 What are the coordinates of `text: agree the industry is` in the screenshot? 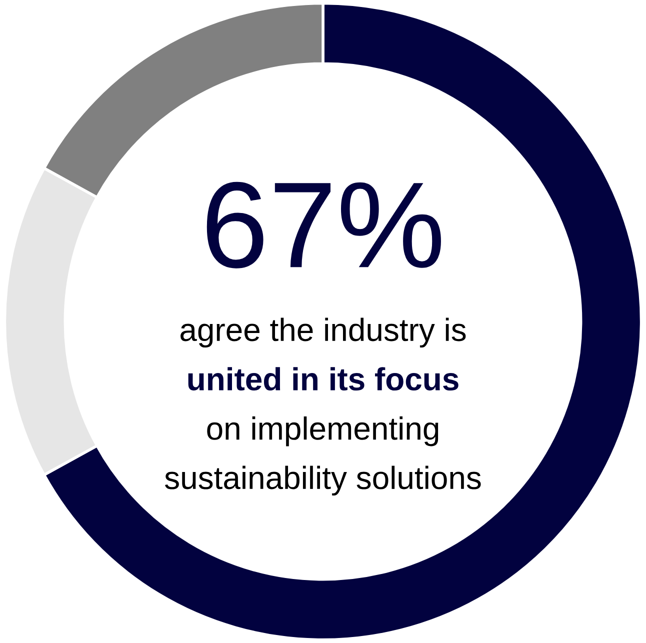 It's located at (323, 333).